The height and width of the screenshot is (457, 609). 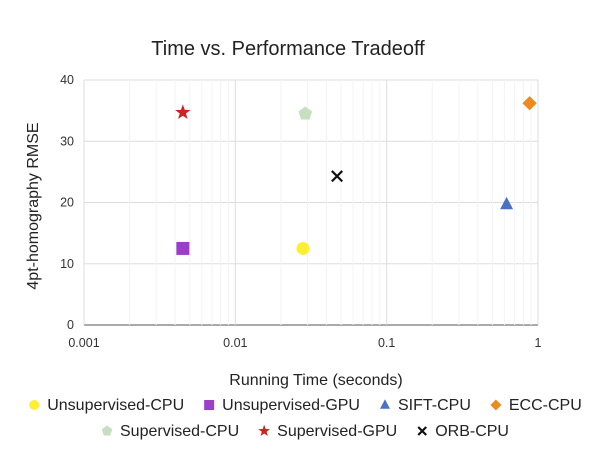 What do you see at coordinates (67, 203) in the screenshot?
I see `y-tick-label: 20` at bounding box center [67, 203].